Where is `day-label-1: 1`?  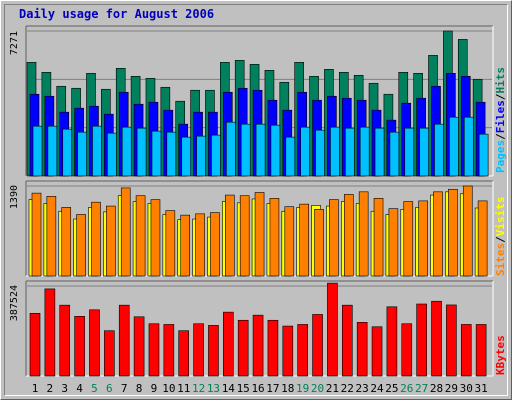 day-label-1: 1 is located at coordinates (35, 388).